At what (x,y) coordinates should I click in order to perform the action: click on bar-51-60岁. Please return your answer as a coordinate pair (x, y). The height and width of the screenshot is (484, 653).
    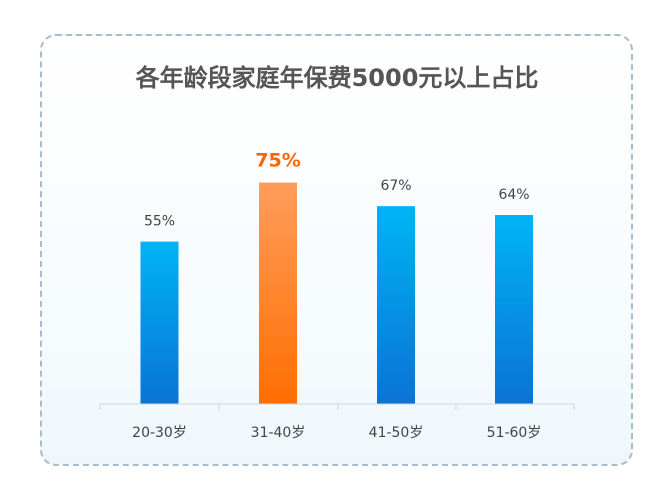
    Looking at the image, I should click on (514, 309).